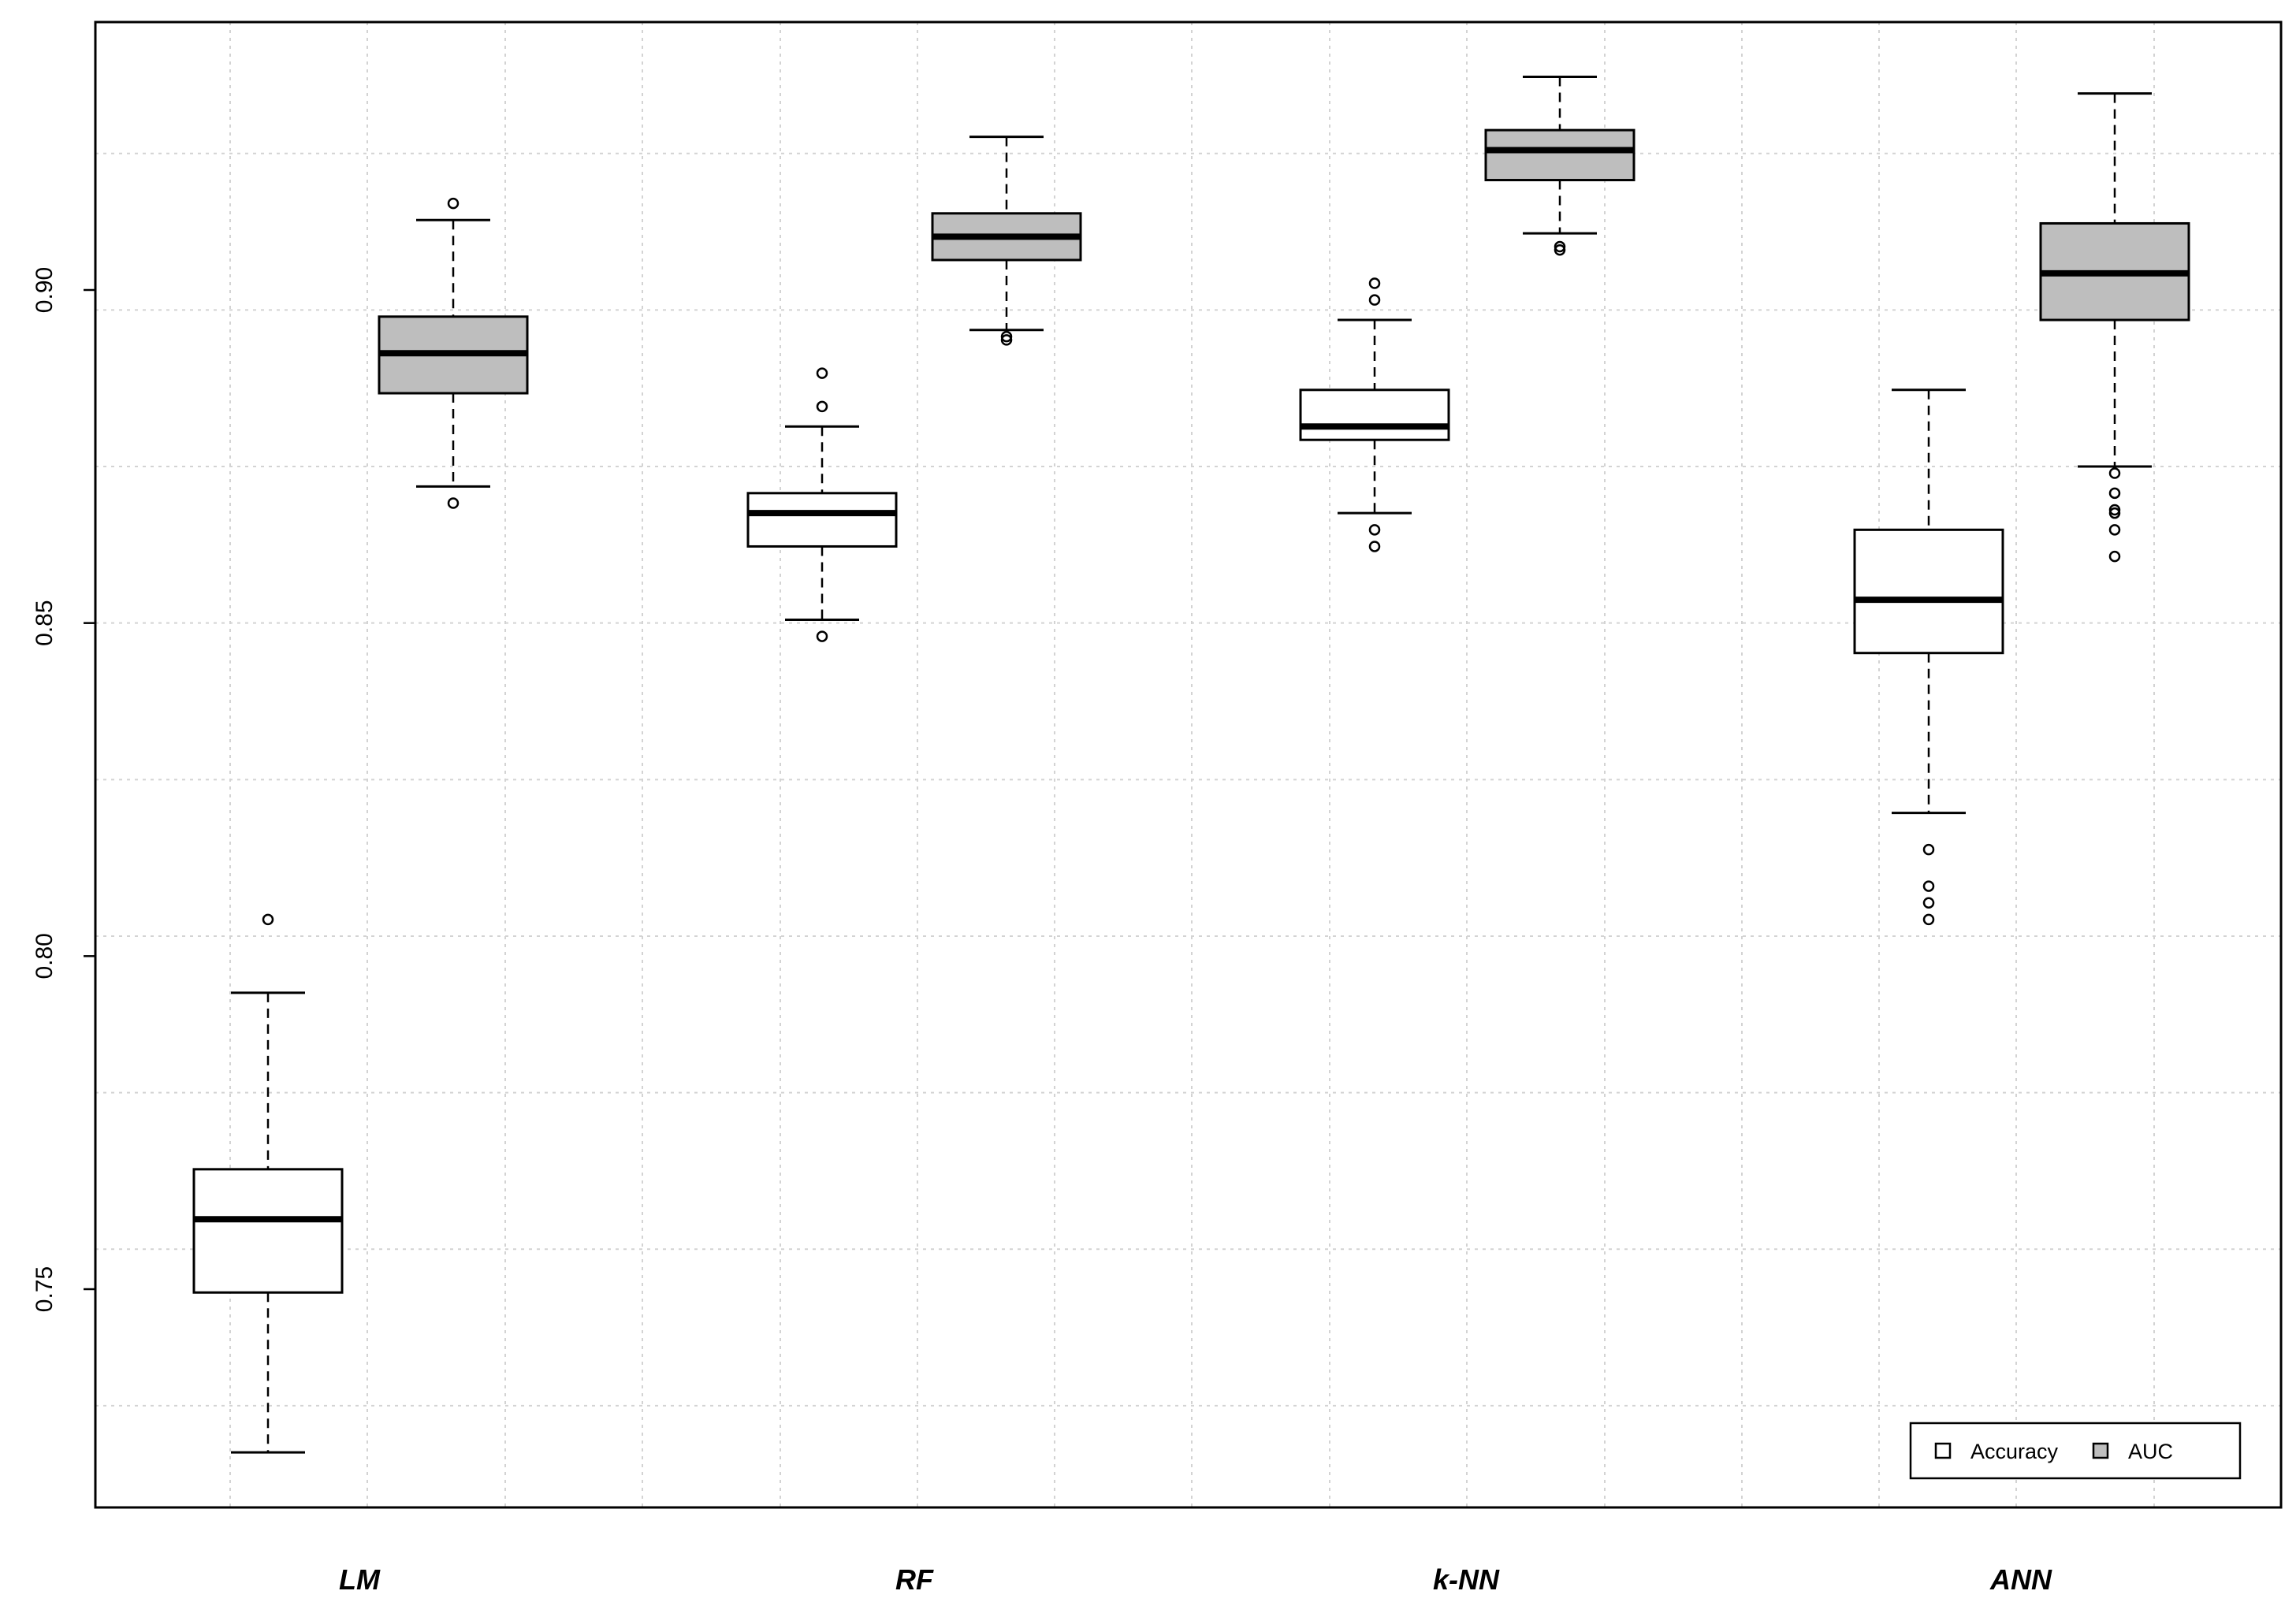 This screenshot has height=1602, width=2296. Describe the element at coordinates (45, 1289) in the screenshot. I see `y-tick-label-0: 0.75` at that location.